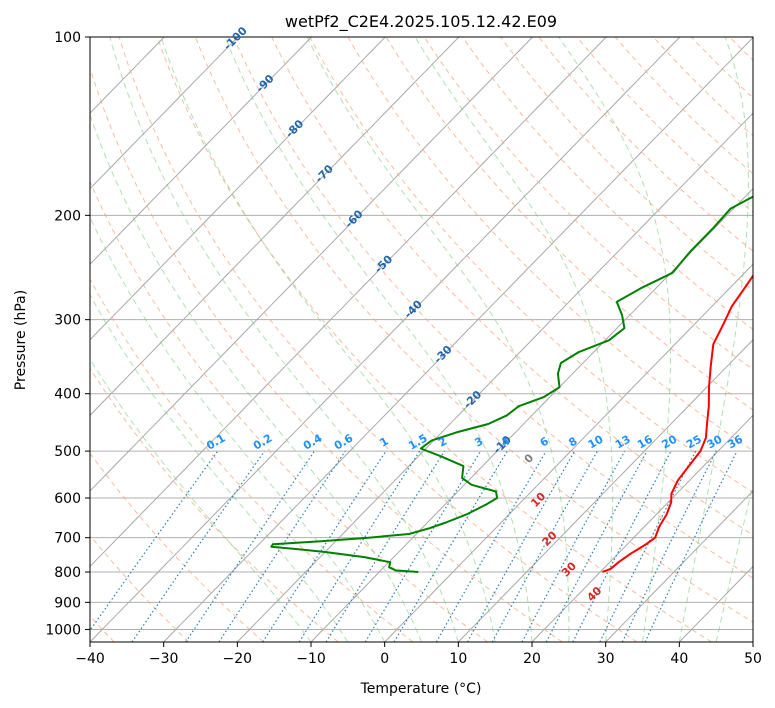 The width and height of the screenshot is (775, 708). What do you see at coordinates (421, 689) in the screenshot?
I see `x-axis-label: Temperature (°C)` at bounding box center [421, 689].